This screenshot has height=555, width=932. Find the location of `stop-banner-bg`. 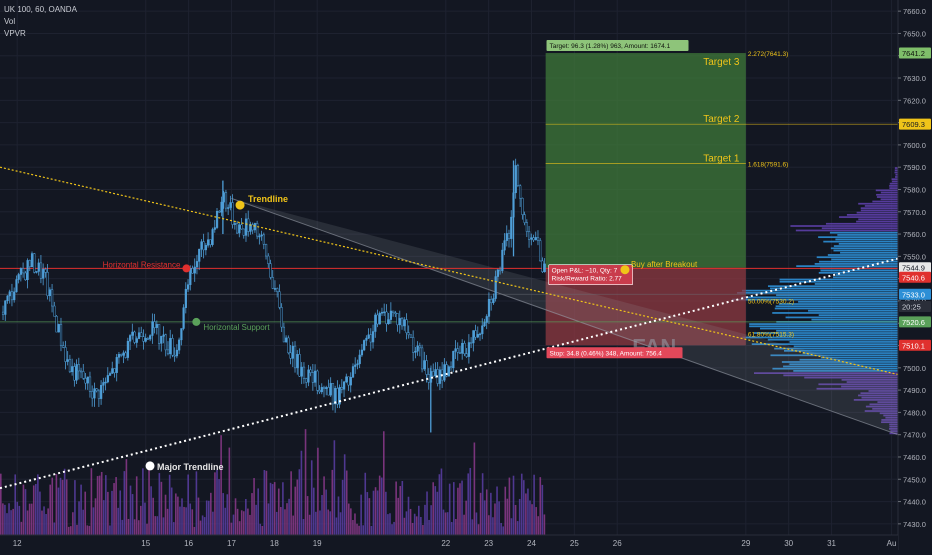

stop-banner-bg is located at coordinates (614, 353).